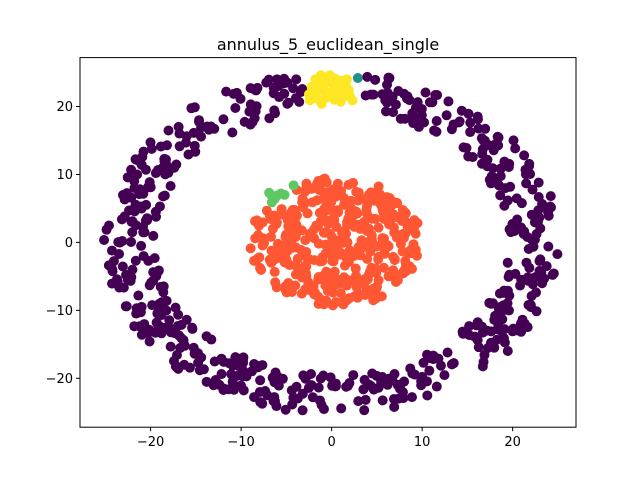 The image size is (640, 480). What do you see at coordinates (64, 107) in the screenshot?
I see `y-tick-label: 20` at bounding box center [64, 107].